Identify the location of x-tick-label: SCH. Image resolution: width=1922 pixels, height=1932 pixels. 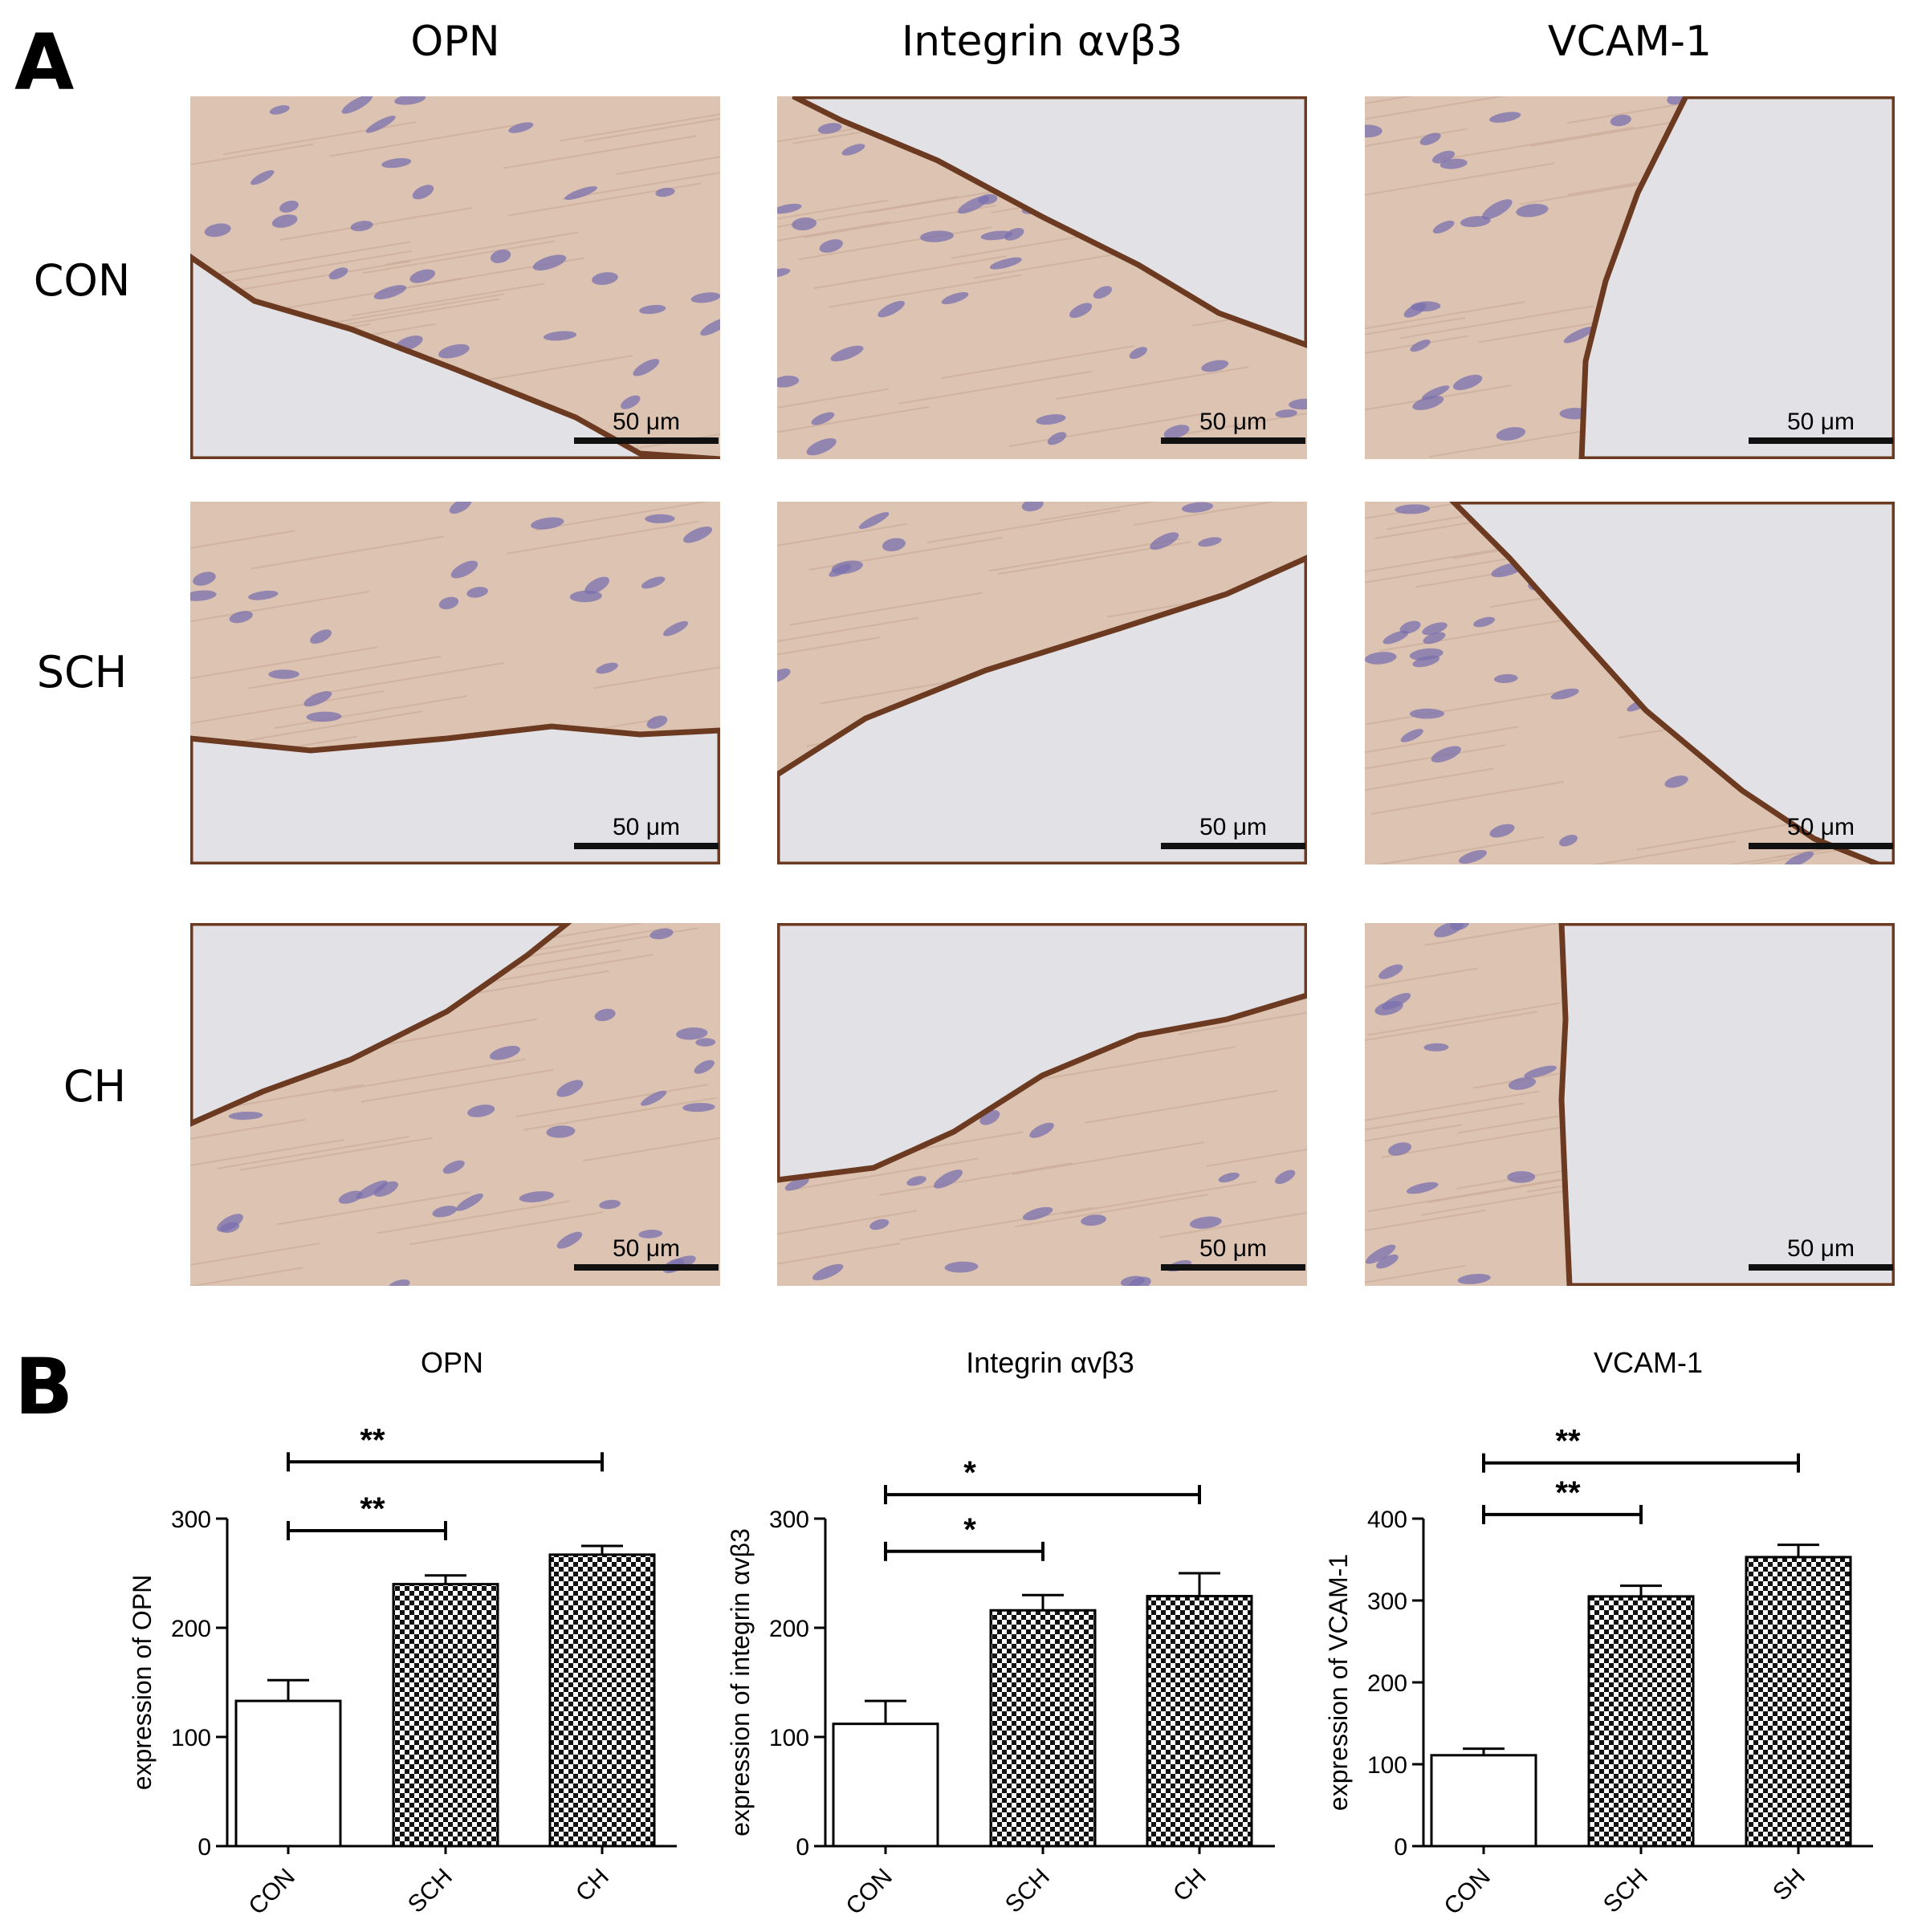
(1027, 1891).